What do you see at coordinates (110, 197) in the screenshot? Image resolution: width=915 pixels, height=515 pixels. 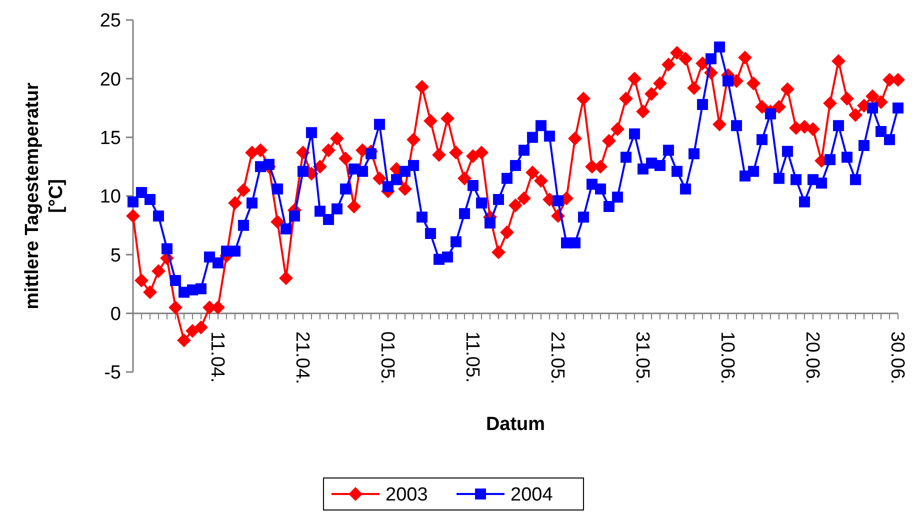 I see `y-tick-label: 10` at bounding box center [110, 197].